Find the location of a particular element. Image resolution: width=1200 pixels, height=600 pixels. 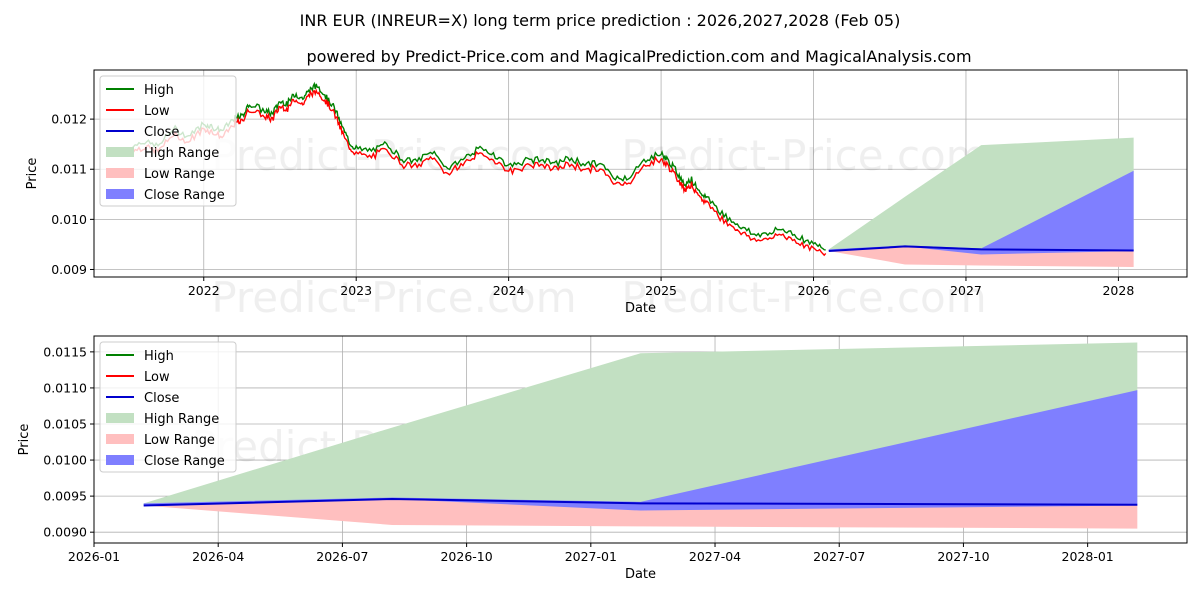

x-tick-label: 2026-04 is located at coordinates (218, 556).